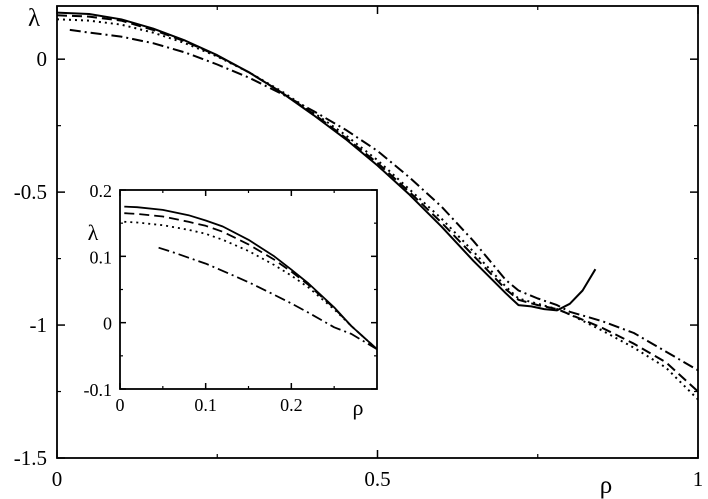  What do you see at coordinates (606, 485) in the screenshot?
I see `main-x-axis-label: ρ` at bounding box center [606, 485].